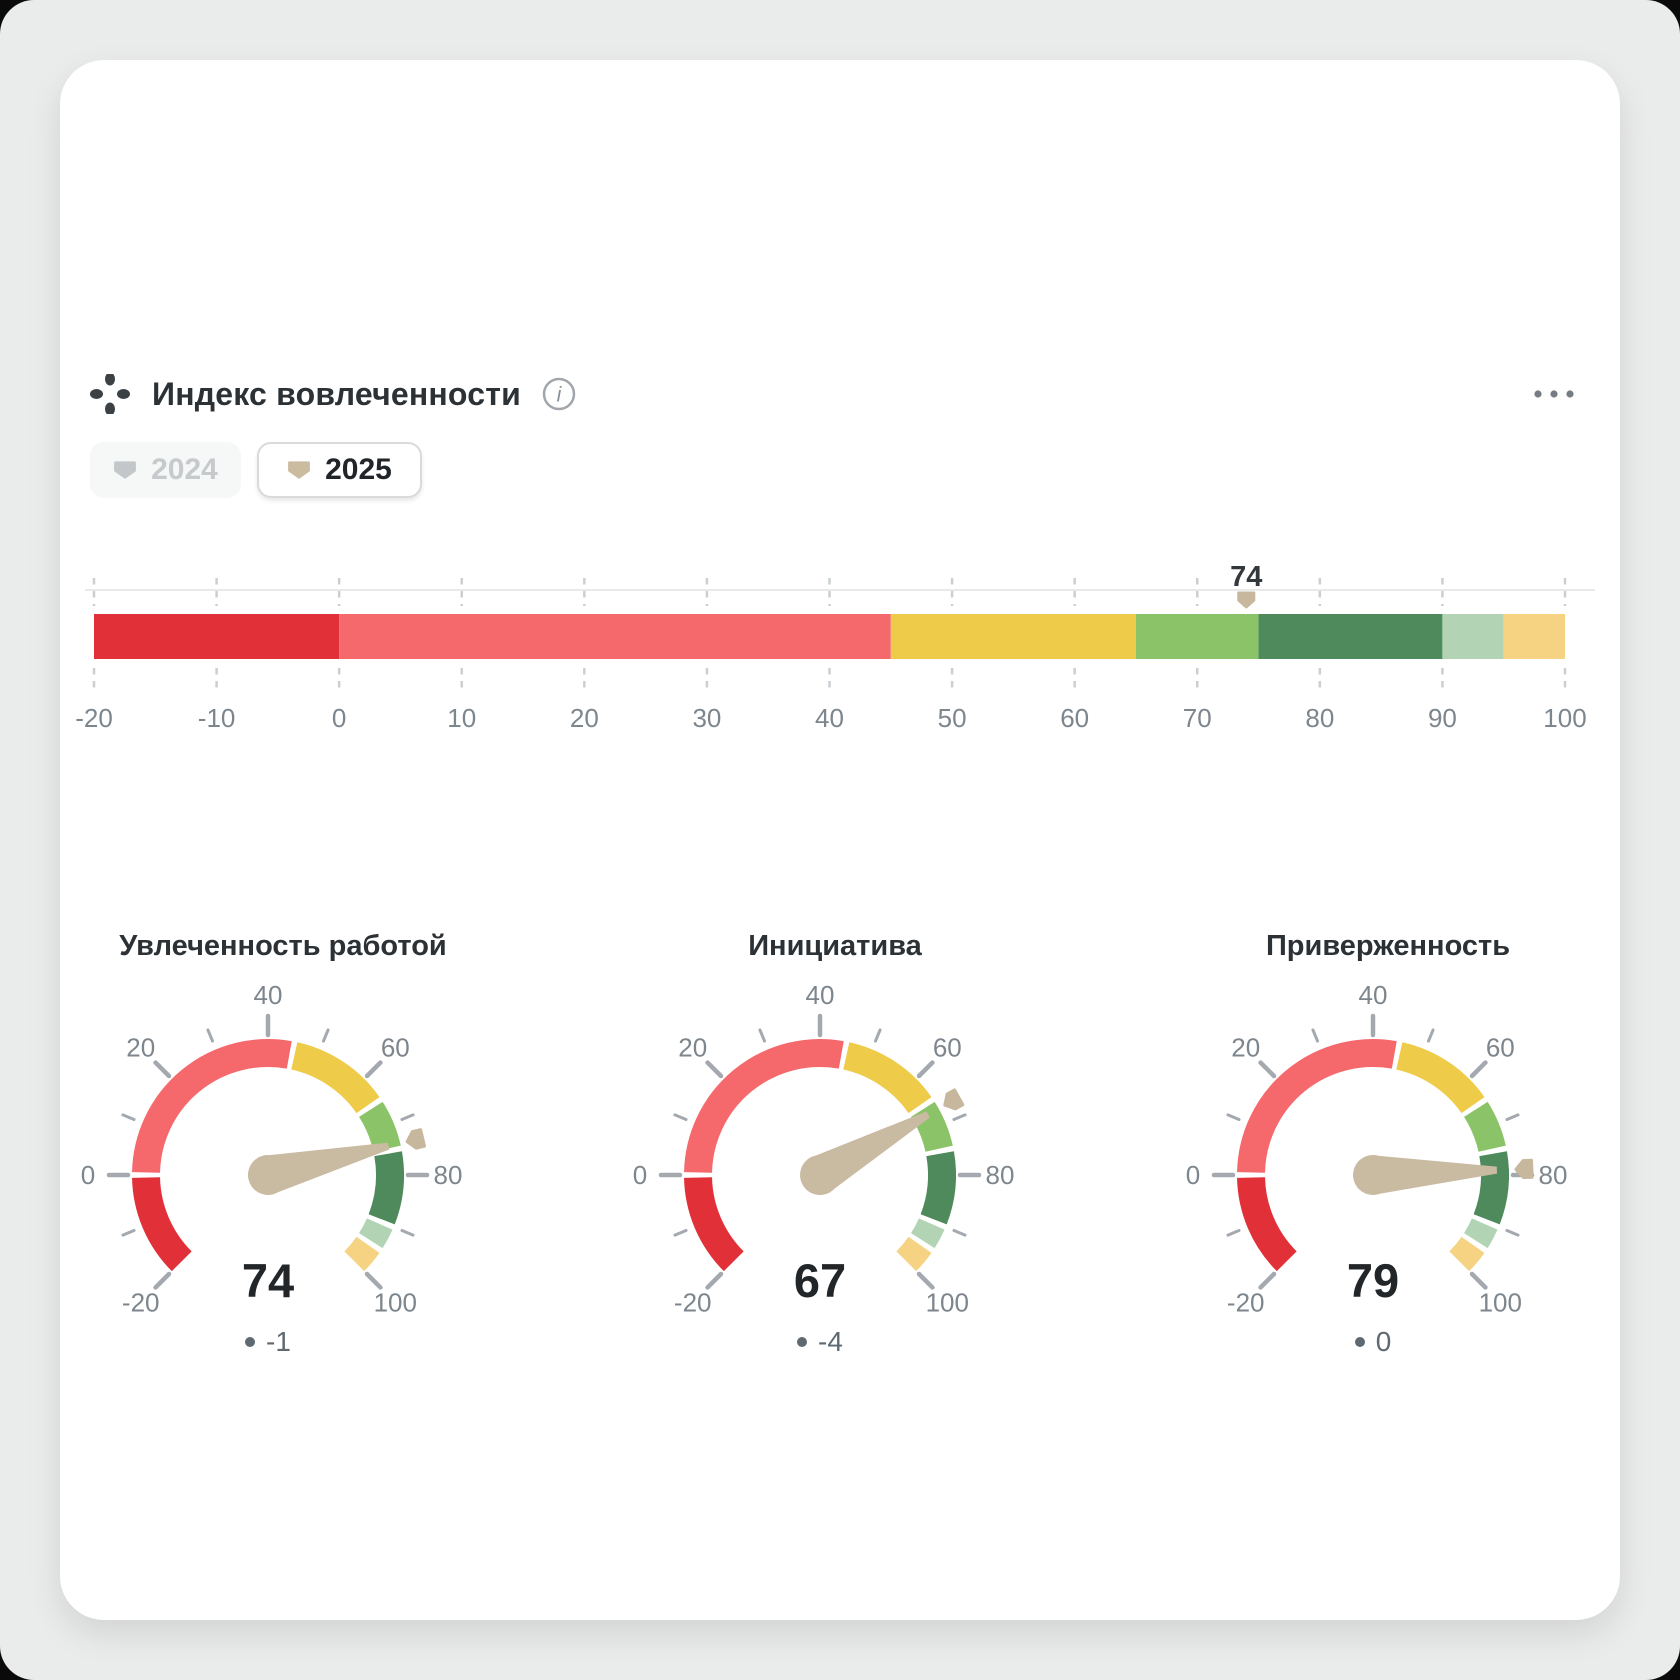 Image resolution: width=1680 pixels, height=1680 pixels. I want to click on svg-text: 50, so click(952, 718).